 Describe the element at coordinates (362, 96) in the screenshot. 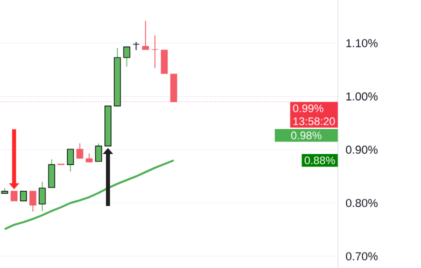

I see `y-tick-label: 1.00%` at that location.